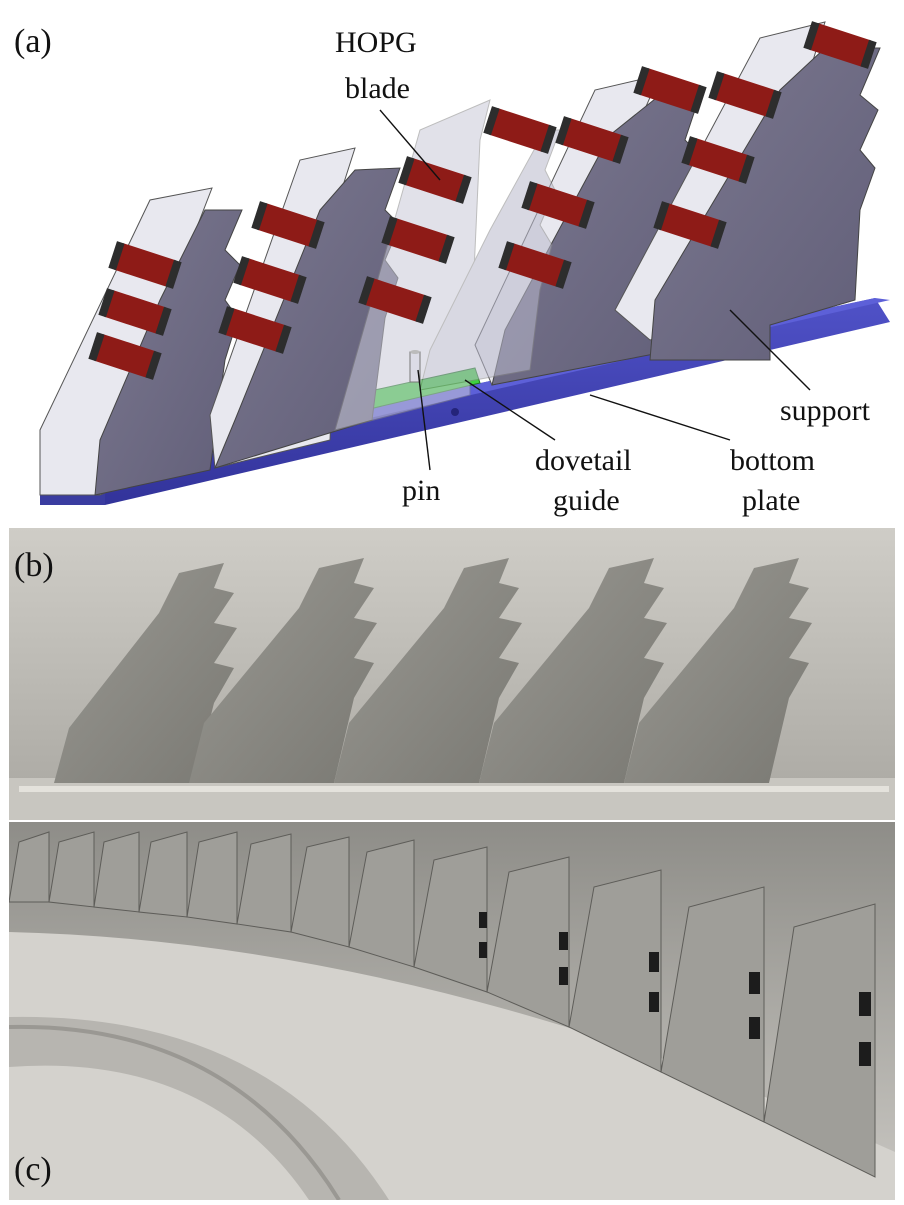 The width and height of the screenshot is (904, 1205). Describe the element at coordinates (825, 410) in the screenshot. I see `support-label: support` at that location.